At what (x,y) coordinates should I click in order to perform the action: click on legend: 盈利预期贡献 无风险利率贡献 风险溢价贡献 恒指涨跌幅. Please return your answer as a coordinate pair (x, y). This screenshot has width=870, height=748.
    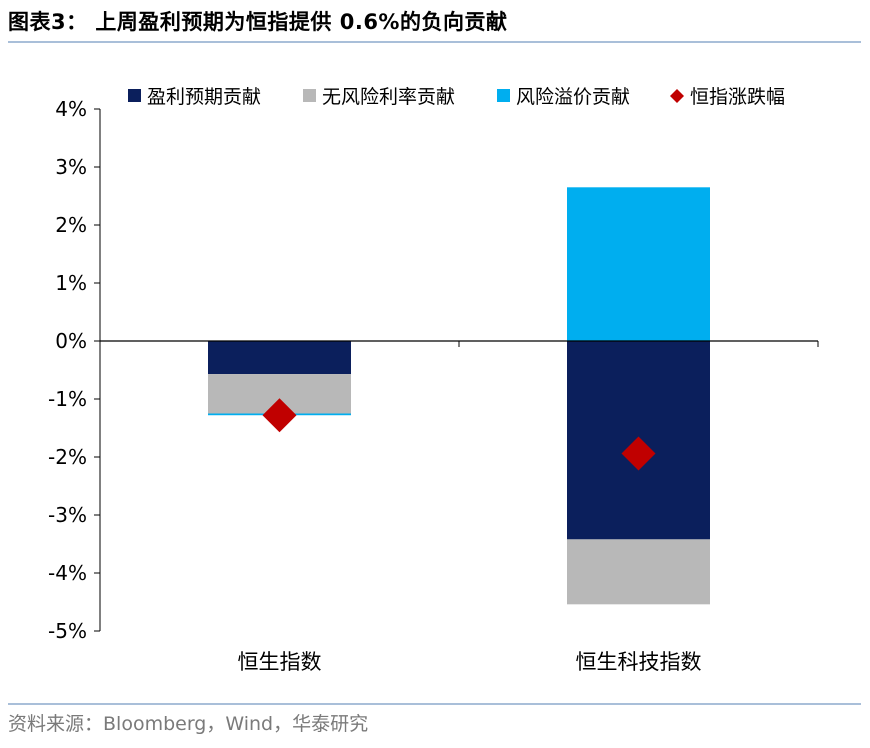
    Looking at the image, I should click on (456, 97).